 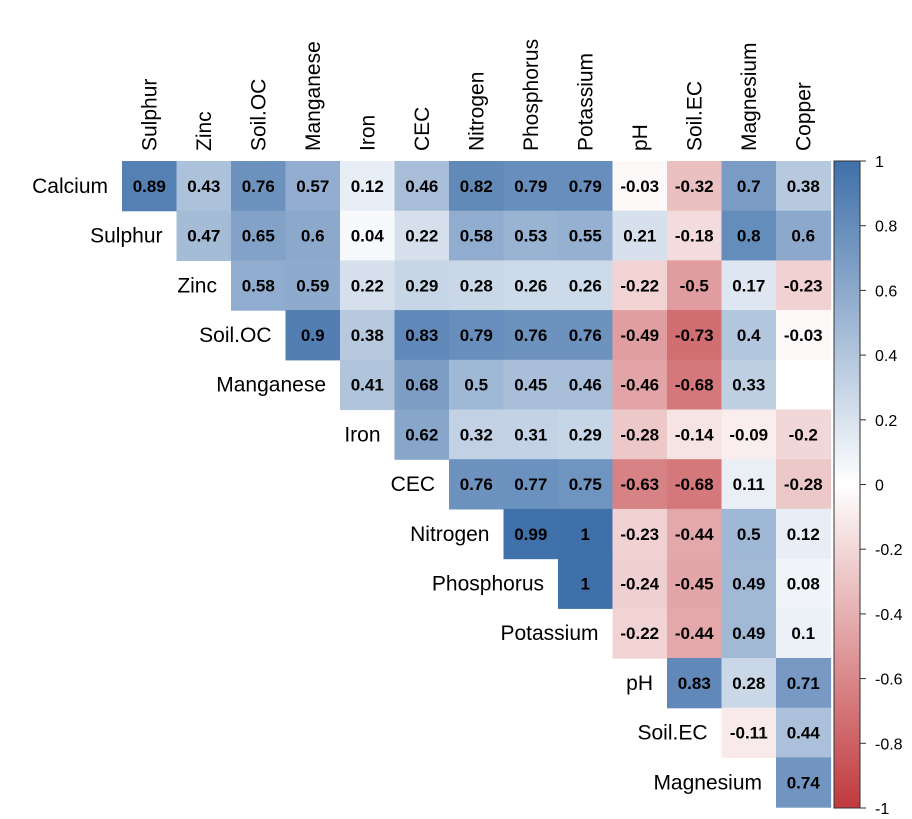 I want to click on top-axis-label: Potassium, so click(x=585, y=102).